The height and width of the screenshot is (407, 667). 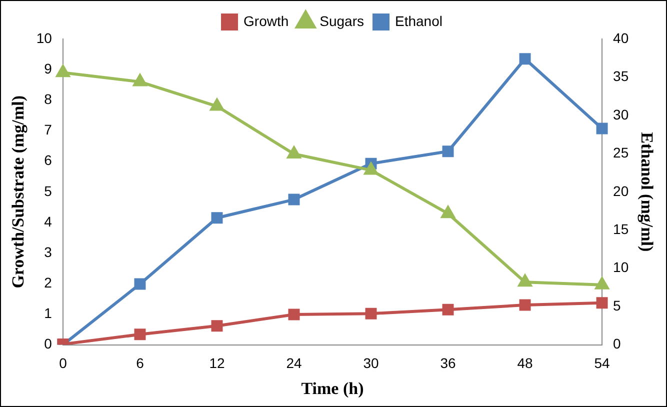 I want to click on x-axis-title: Time (h), so click(x=332, y=388).